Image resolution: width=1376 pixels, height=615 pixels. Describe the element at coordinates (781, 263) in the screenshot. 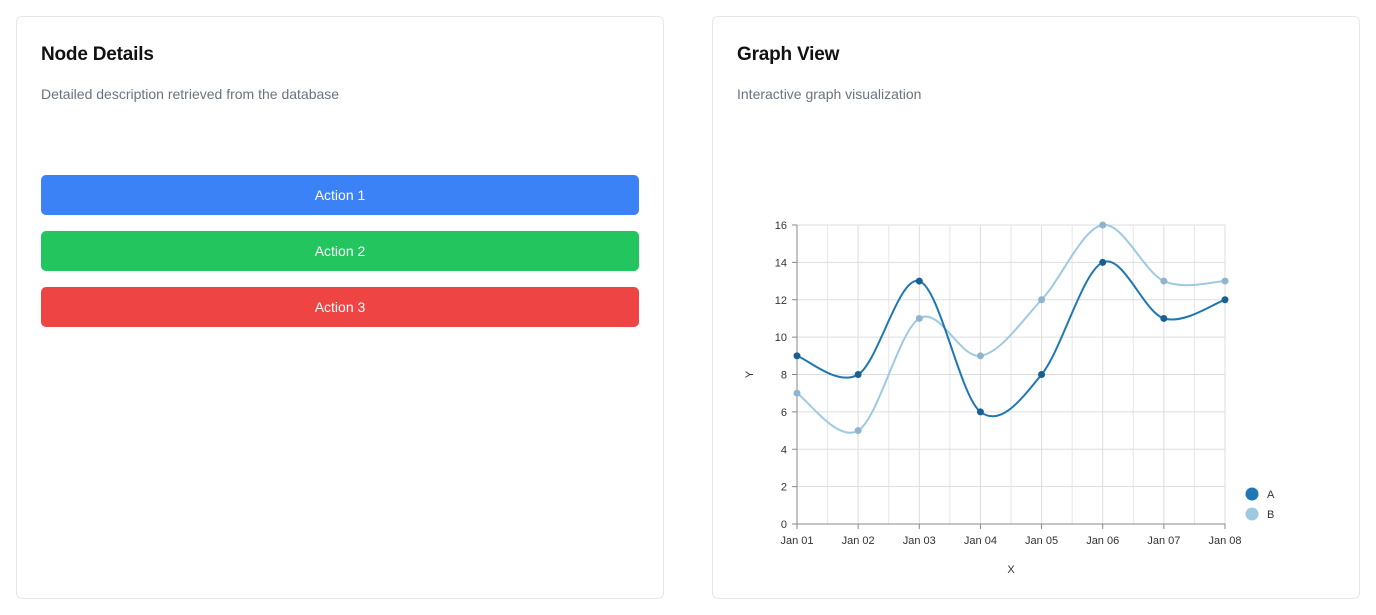

I see `y-tick-label: 14` at that location.